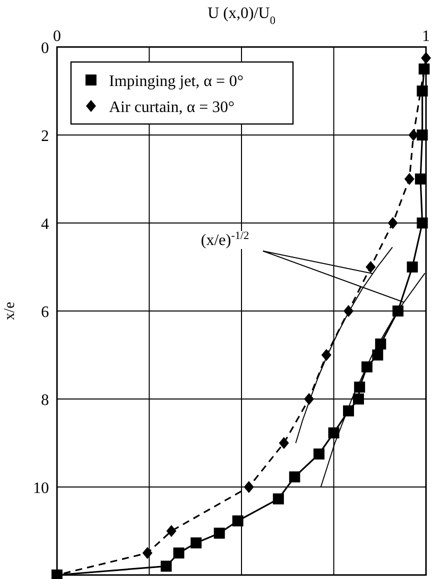 The height and width of the screenshot is (579, 440). What do you see at coordinates (426, 36) in the screenshot?
I see `x-tick-label: 1` at bounding box center [426, 36].